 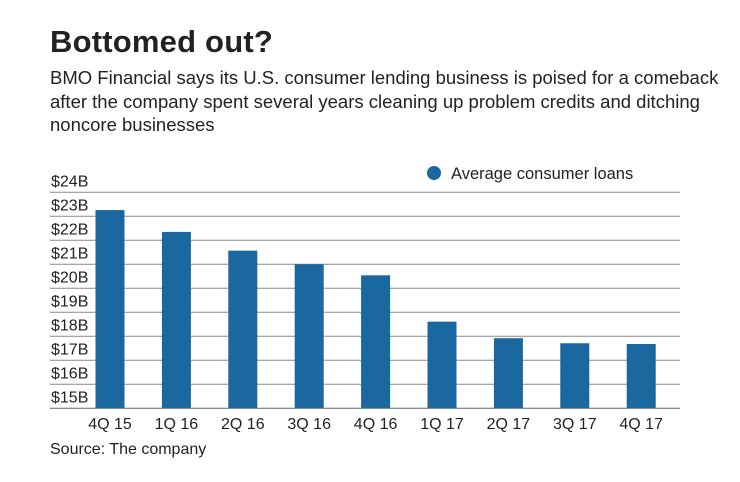 I want to click on y-tick-label: $21B, so click(x=69, y=253).